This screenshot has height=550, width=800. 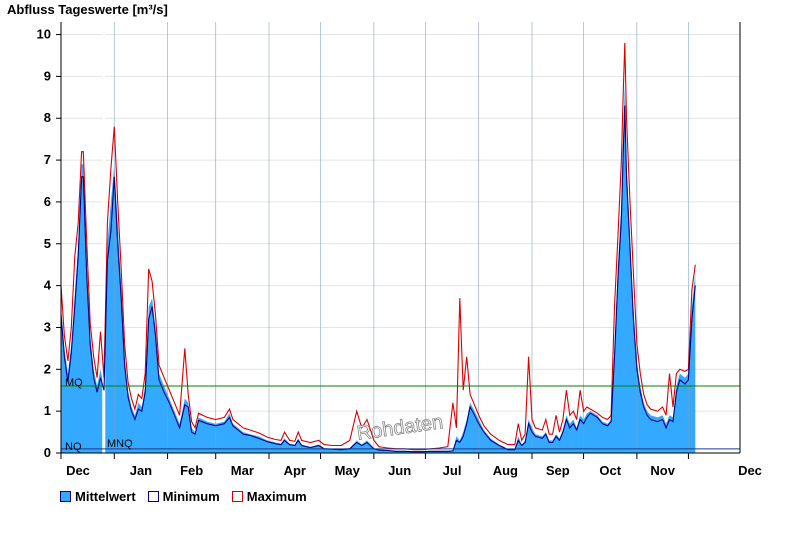 What do you see at coordinates (141, 470) in the screenshot?
I see `x-tick-label: Jan` at bounding box center [141, 470].